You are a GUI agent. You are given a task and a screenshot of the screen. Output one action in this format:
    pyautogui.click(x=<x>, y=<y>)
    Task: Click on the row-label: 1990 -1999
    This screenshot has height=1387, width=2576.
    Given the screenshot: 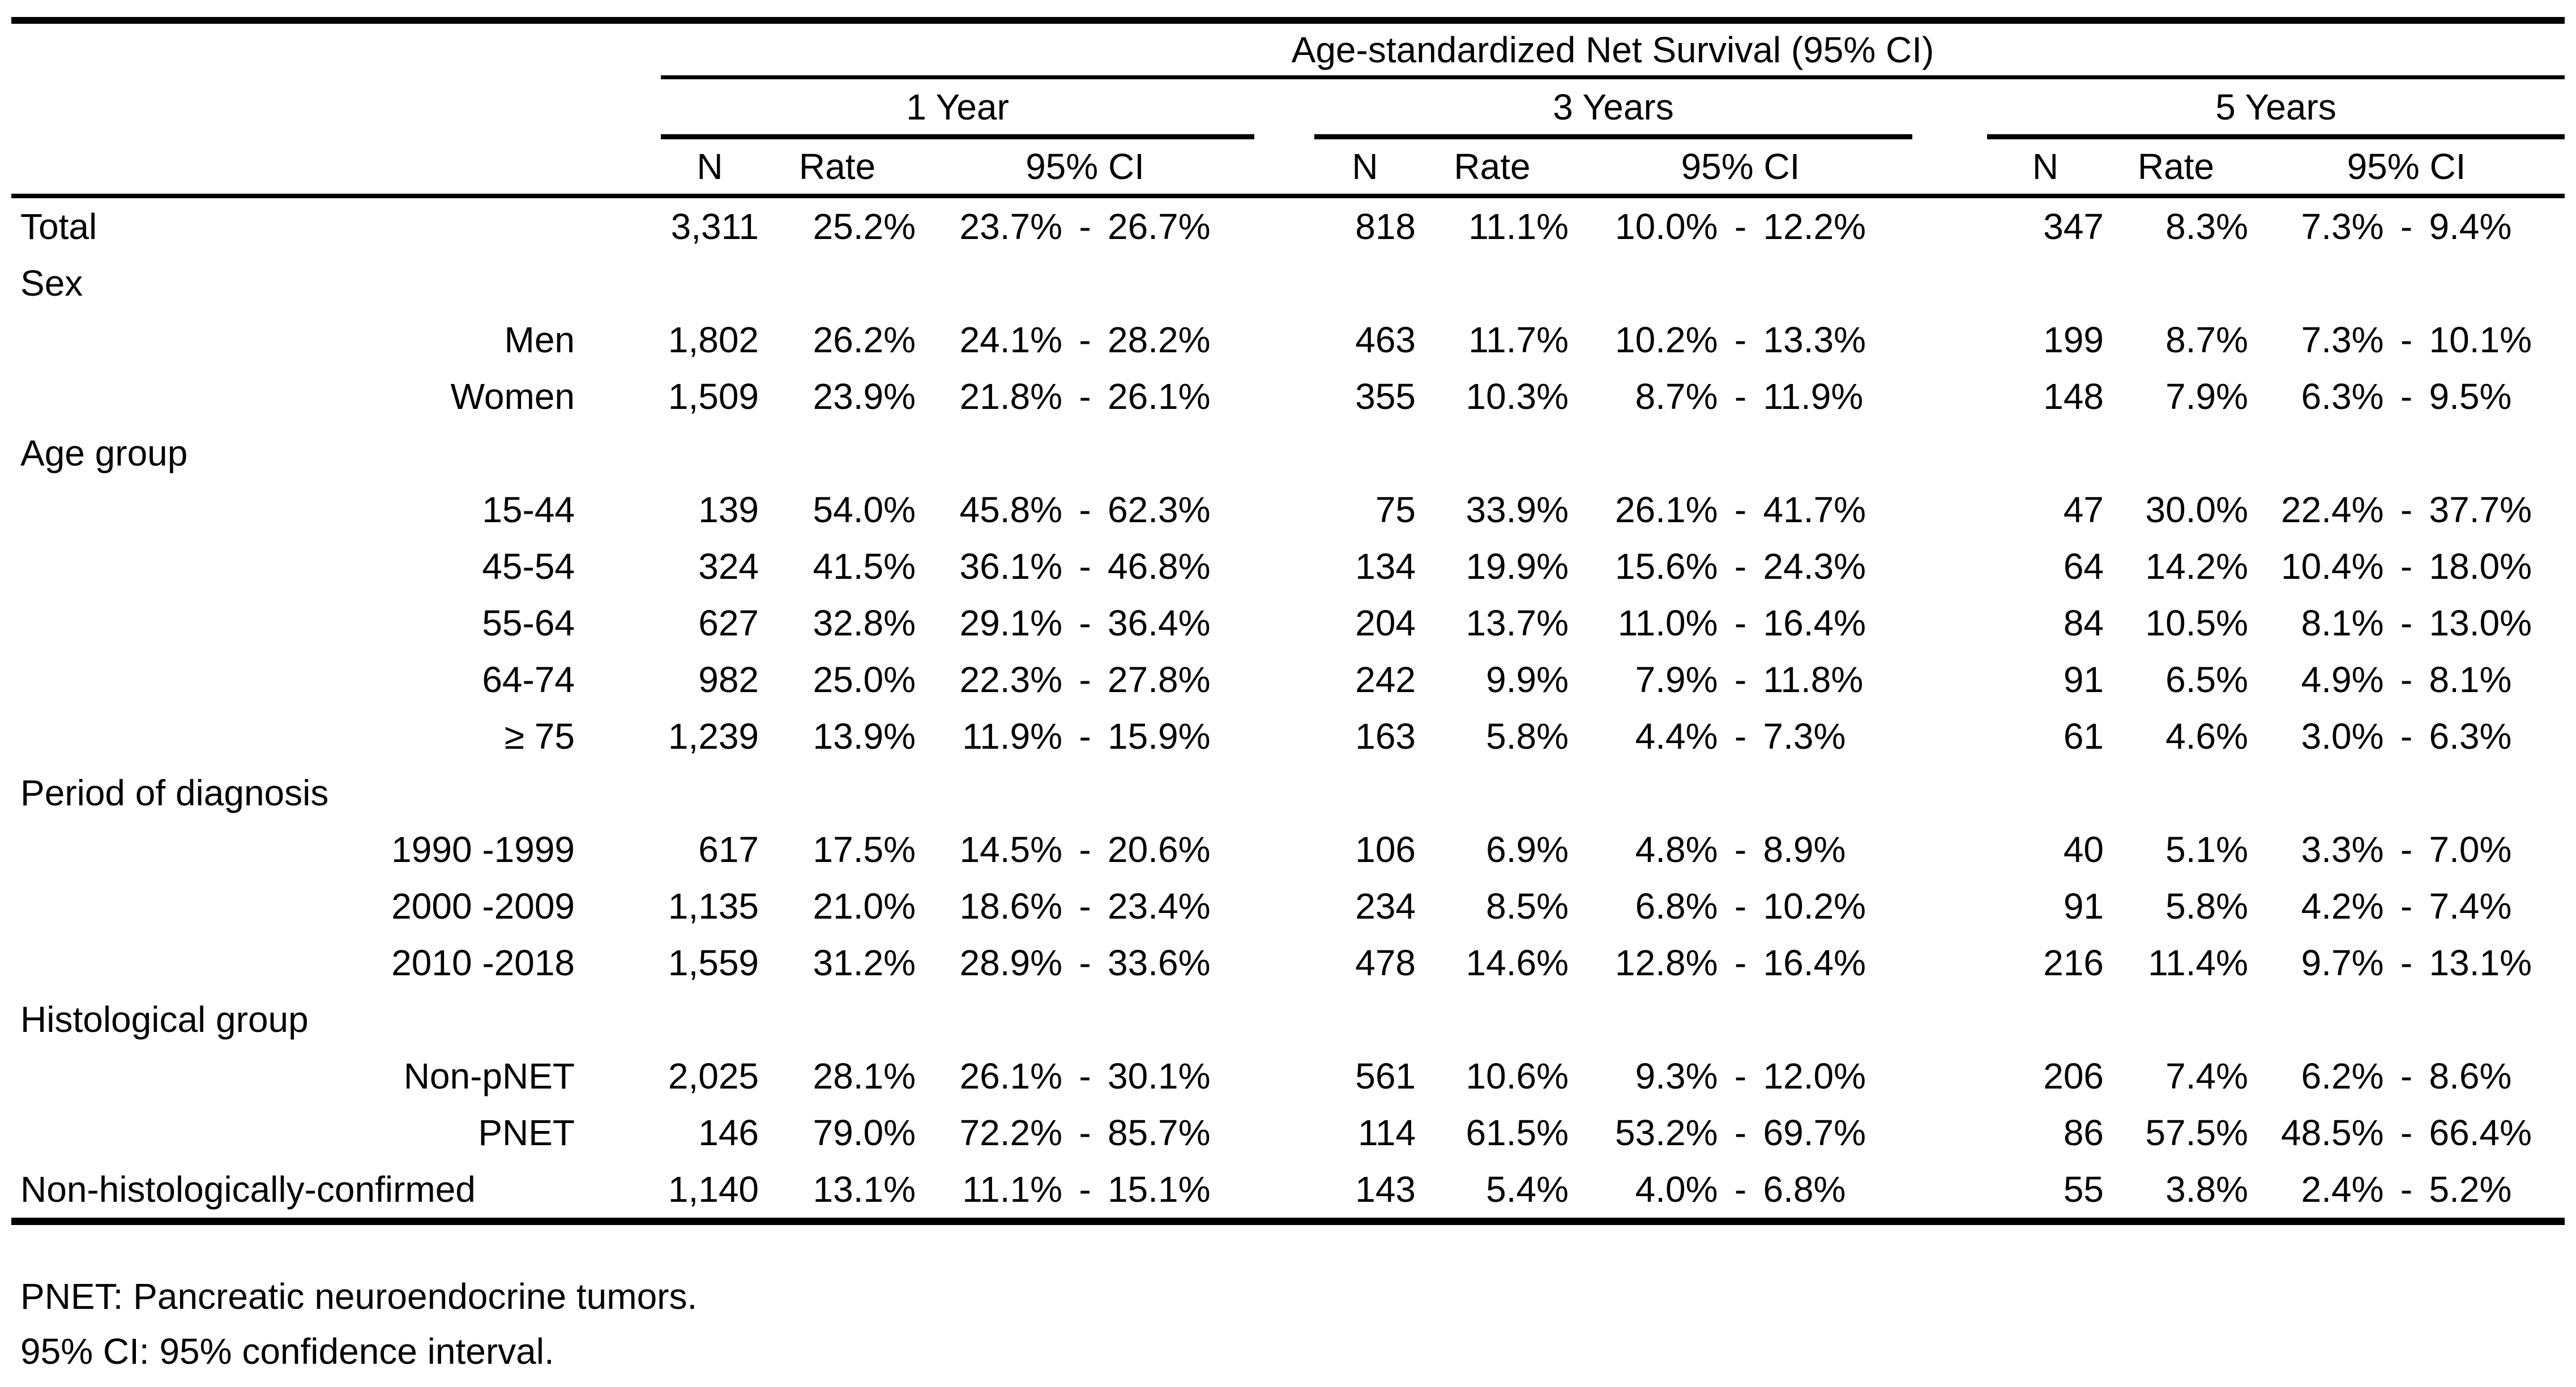 What is the action you would take?
    pyautogui.click(x=483, y=850)
    